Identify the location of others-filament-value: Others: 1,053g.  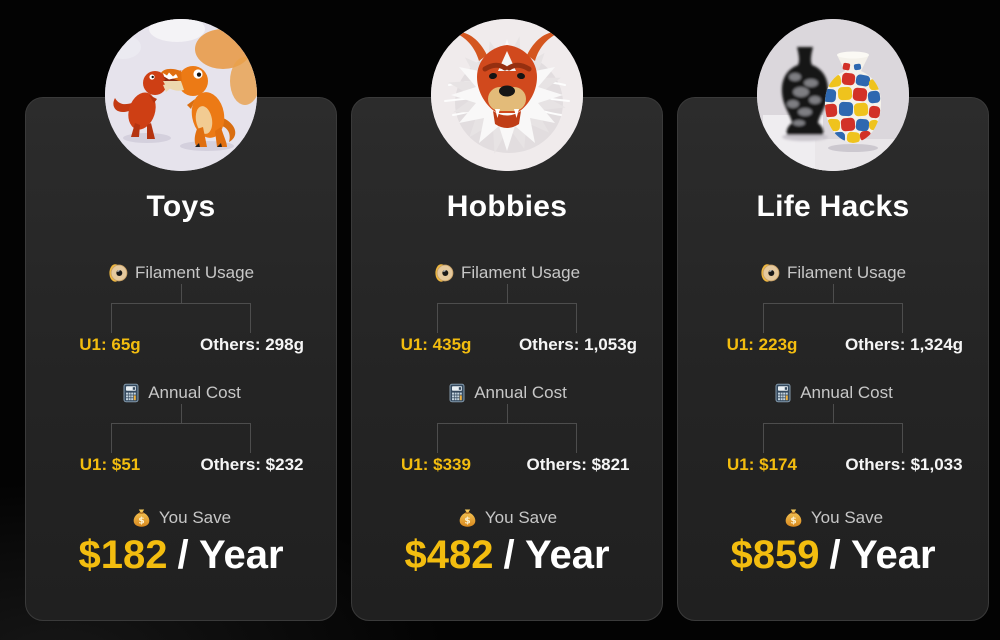
(578, 344).